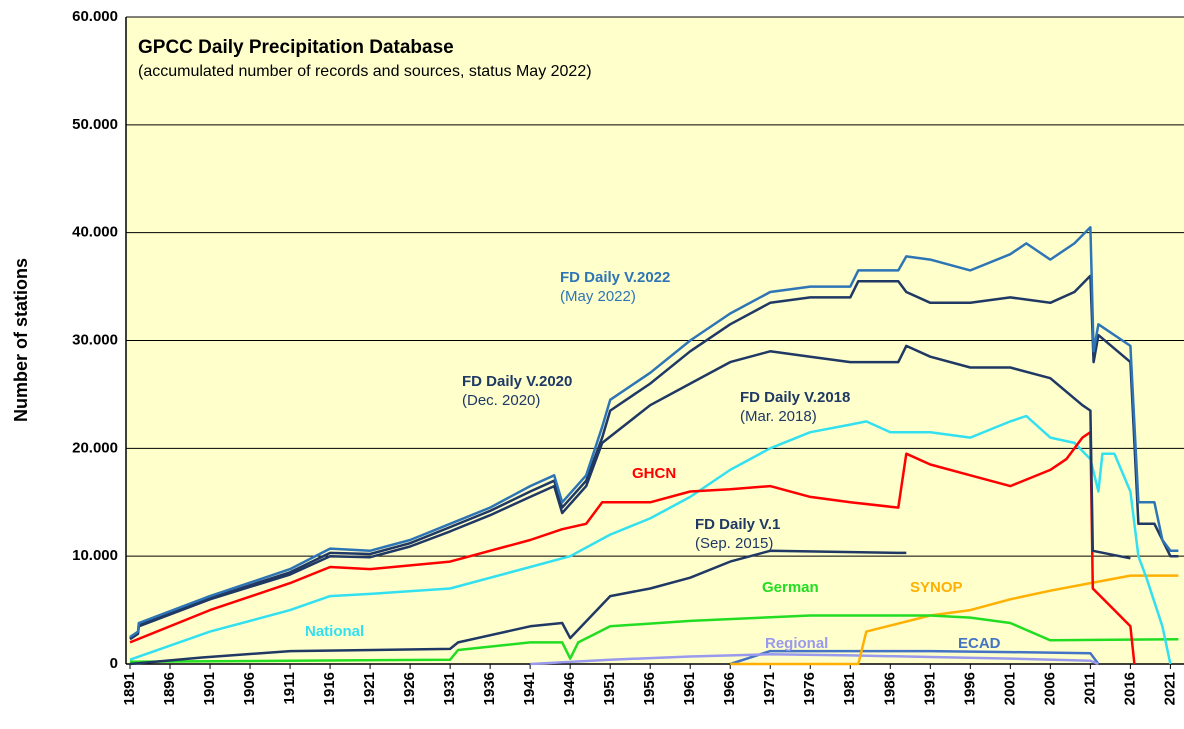 Image resolution: width=1184 pixels, height=729 pixels. I want to click on y-tick-label: 10.000, so click(95, 555).